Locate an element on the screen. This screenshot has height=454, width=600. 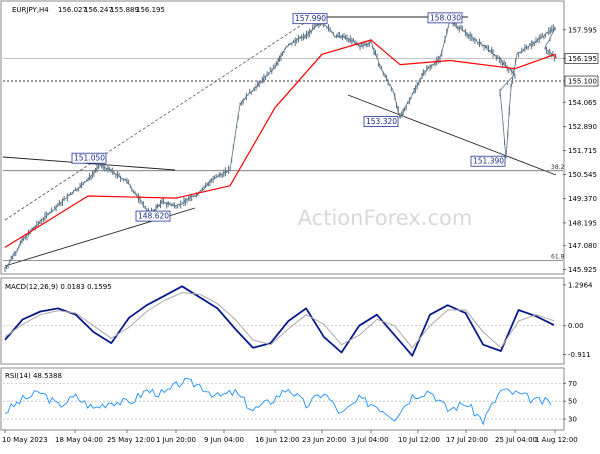
ohlc-open: 156.027 is located at coordinates (72, 10).